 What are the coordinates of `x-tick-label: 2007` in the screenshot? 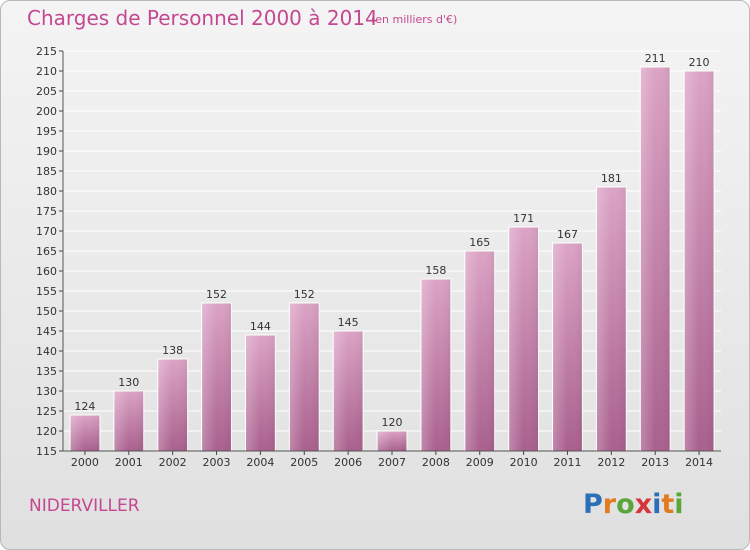 It's located at (392, 462).